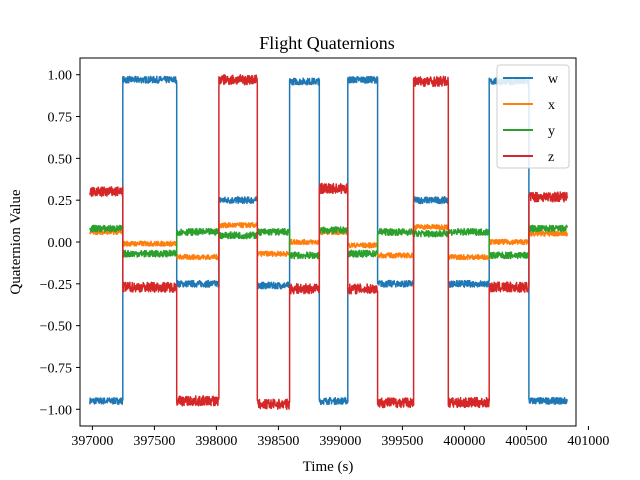 Image resolution: width=640 pixels, height=480 pixels. What do you see at coordinates (402, 441) in the screenshot?
I see `x-tick-label: 399500` at bounding box center [402, 441].